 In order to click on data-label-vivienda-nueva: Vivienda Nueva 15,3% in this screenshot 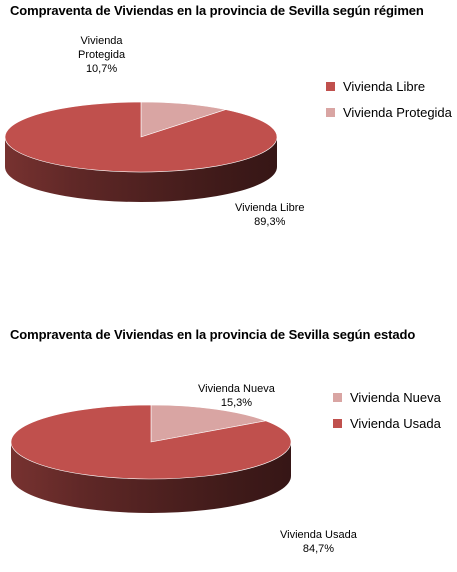, I will do `click(236, 396)`.